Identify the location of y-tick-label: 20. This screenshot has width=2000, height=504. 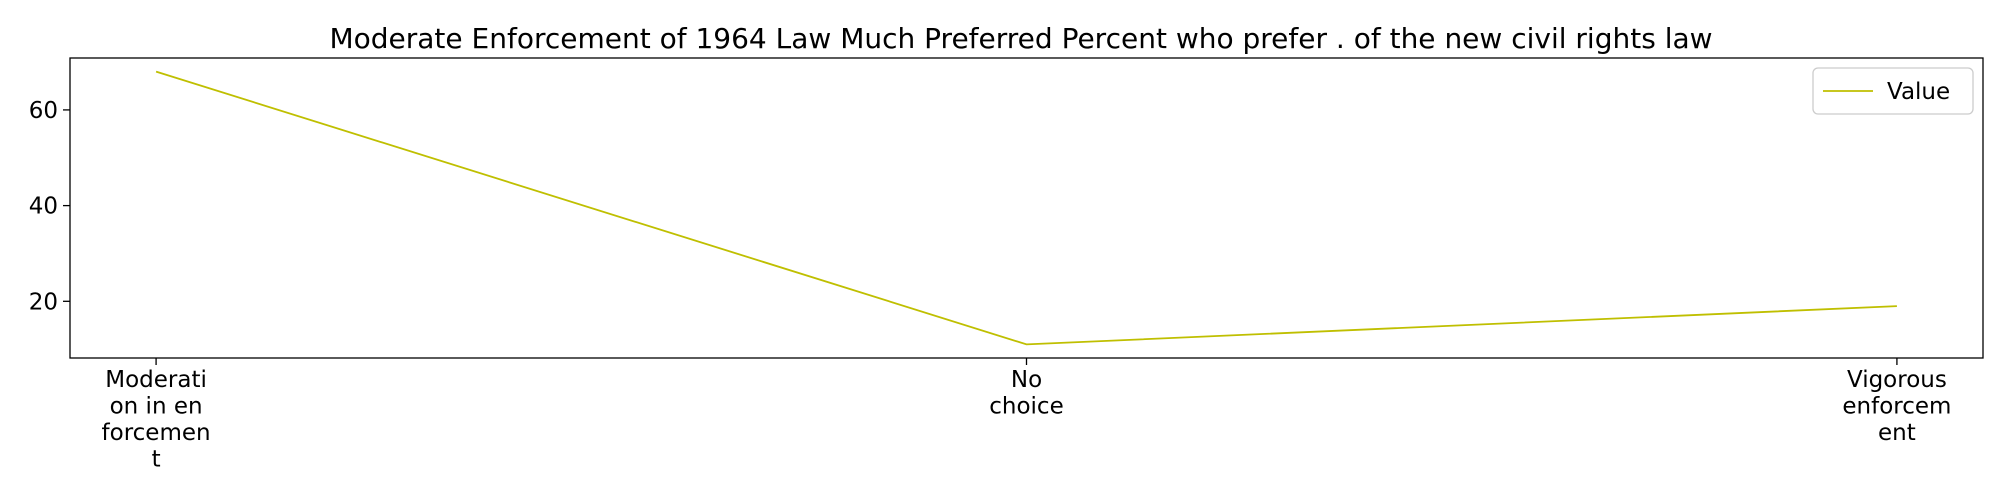
(43, 302).